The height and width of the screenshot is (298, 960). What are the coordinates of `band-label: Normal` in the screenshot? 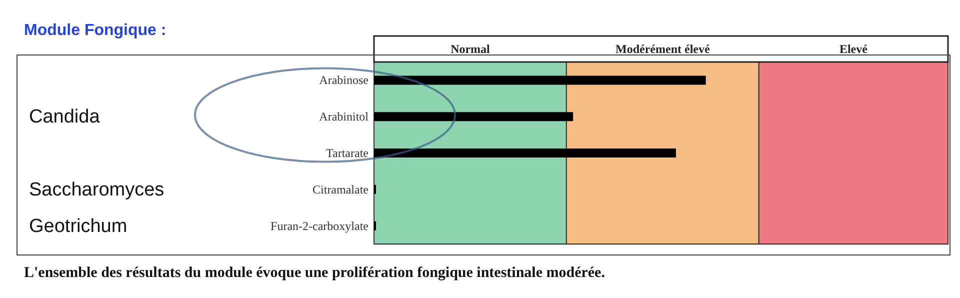 It's located at (470, 49).